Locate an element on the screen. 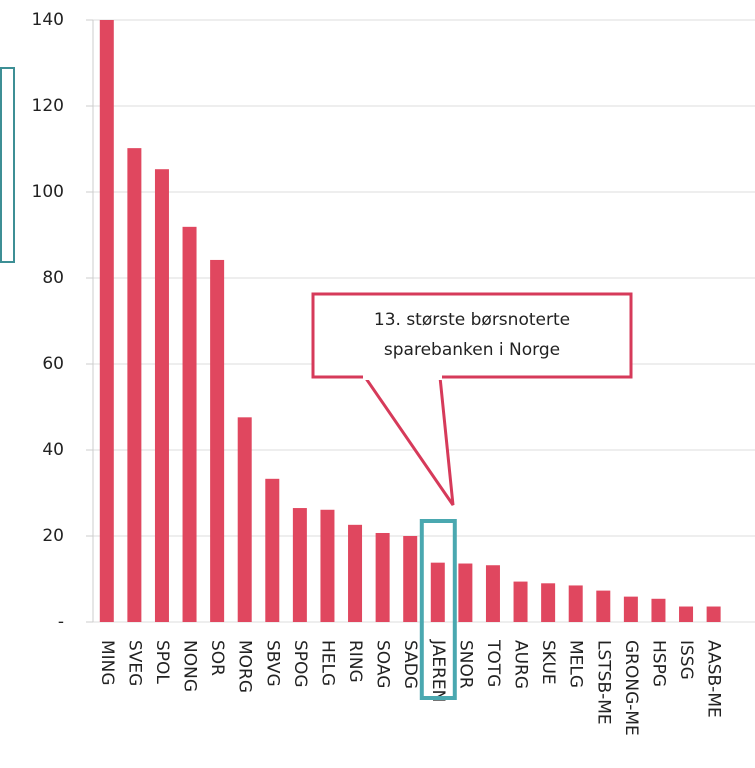 The width and height of the screenshot is (755, 768). x-tick-label: JAEREN is located at coordinates (438, 670).